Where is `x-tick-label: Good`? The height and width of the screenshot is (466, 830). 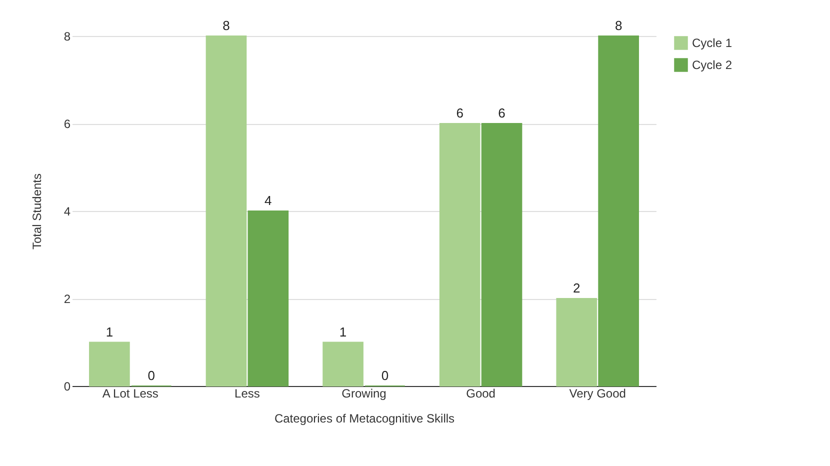 x-tick-label: Good is located at coordinates (481, 393).